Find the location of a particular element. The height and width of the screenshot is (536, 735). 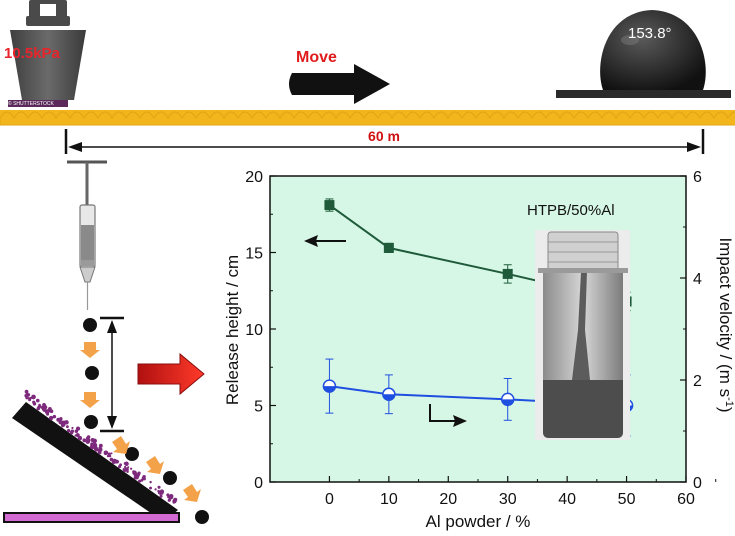

left-axis-indicator-arrow is located at coordinates (325, 241).